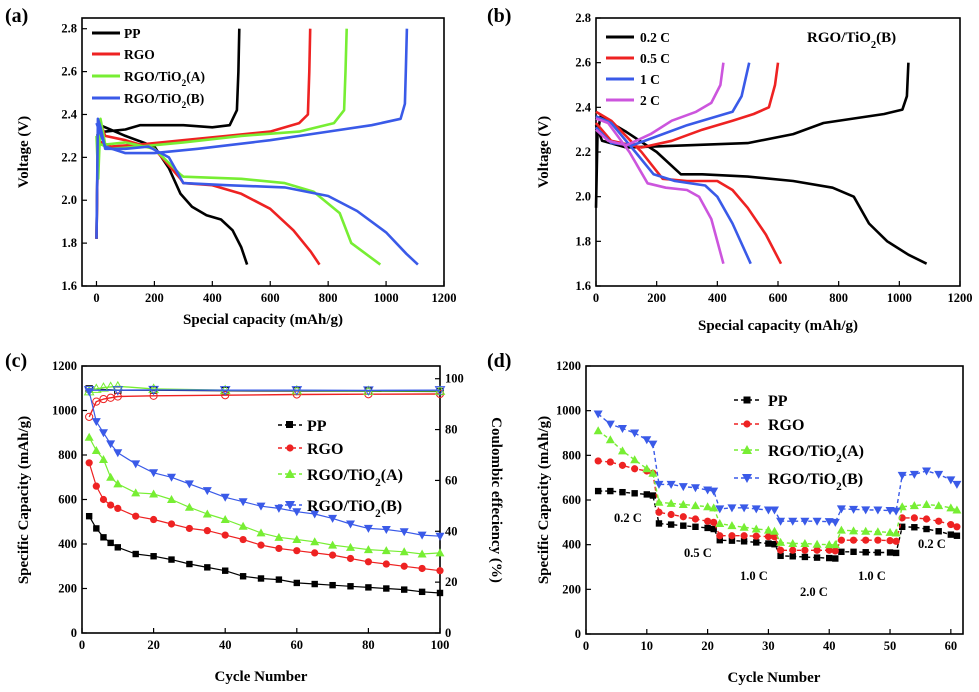  What do you see at coordinates (689, 187) in the screenshot?
I see `series-line-0-5-c` at bounding box center [689, 187].